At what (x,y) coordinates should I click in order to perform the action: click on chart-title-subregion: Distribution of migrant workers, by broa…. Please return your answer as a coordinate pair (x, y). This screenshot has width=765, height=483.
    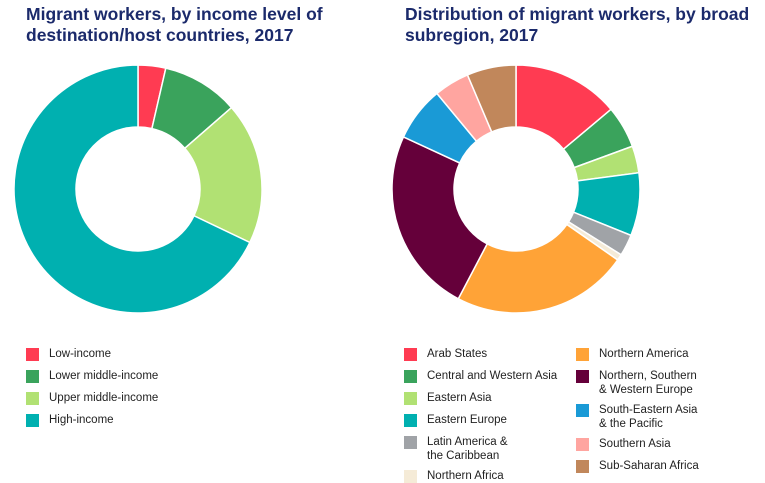
    Looking at the image, I should click on (577, 24).